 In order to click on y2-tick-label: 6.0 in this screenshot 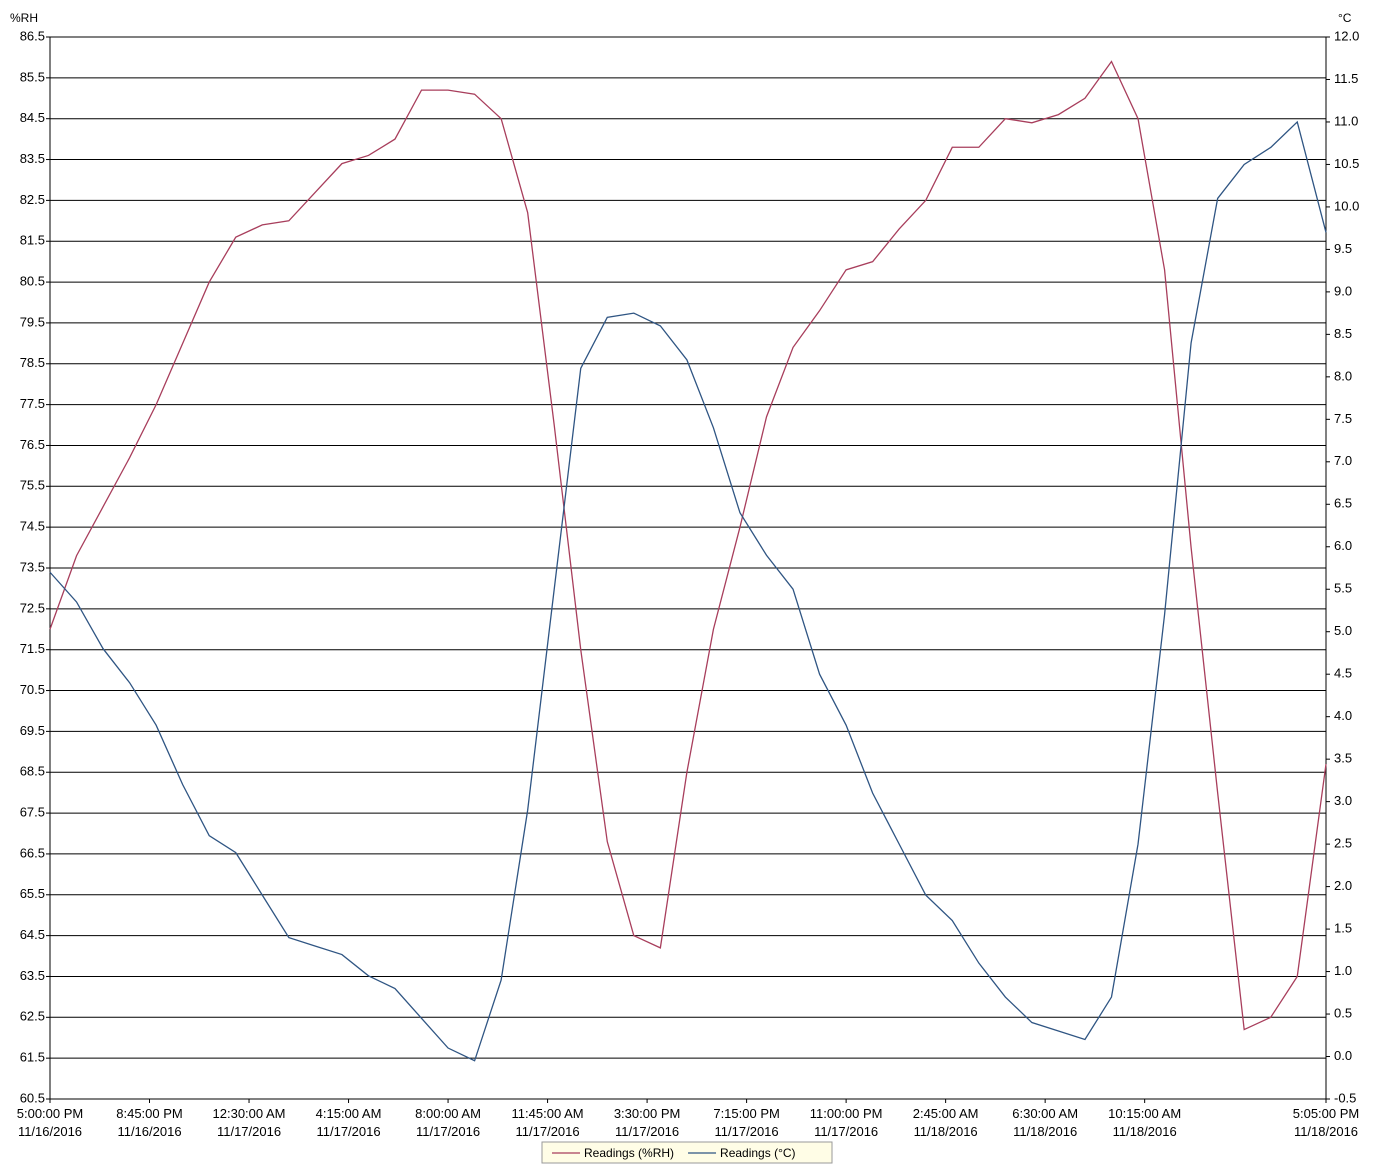, I will do `click(1343, 545)`.